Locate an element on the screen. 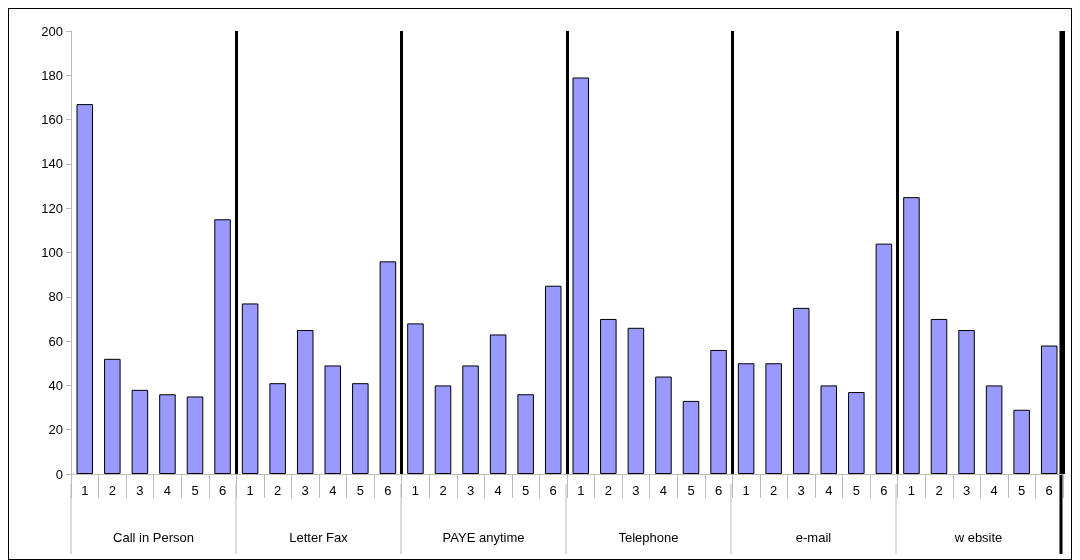 This screenshot has height=560, width=1080. y-tick-label: 140 is located at coordinates (52, 164).